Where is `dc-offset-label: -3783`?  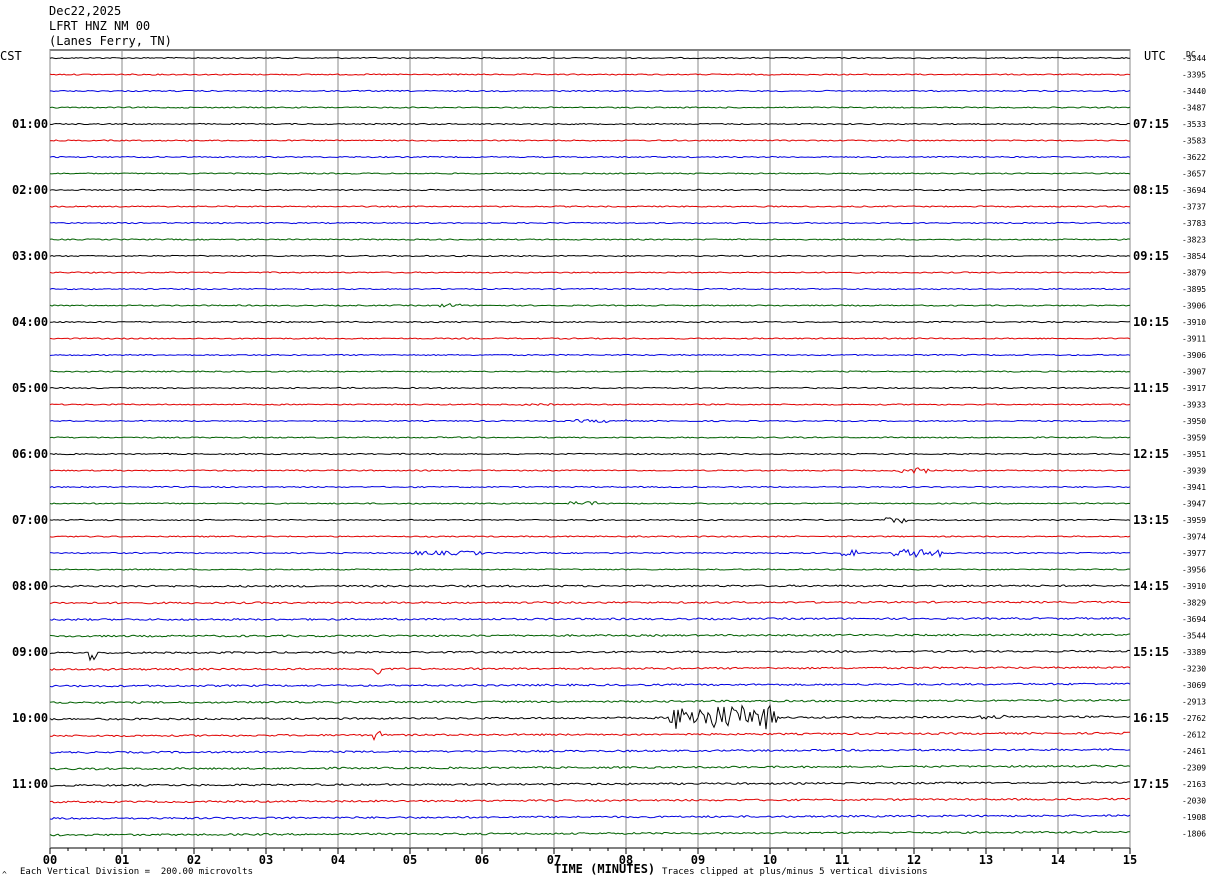 dc-offset-label: -3783 is located at coordinates (1194, 223).